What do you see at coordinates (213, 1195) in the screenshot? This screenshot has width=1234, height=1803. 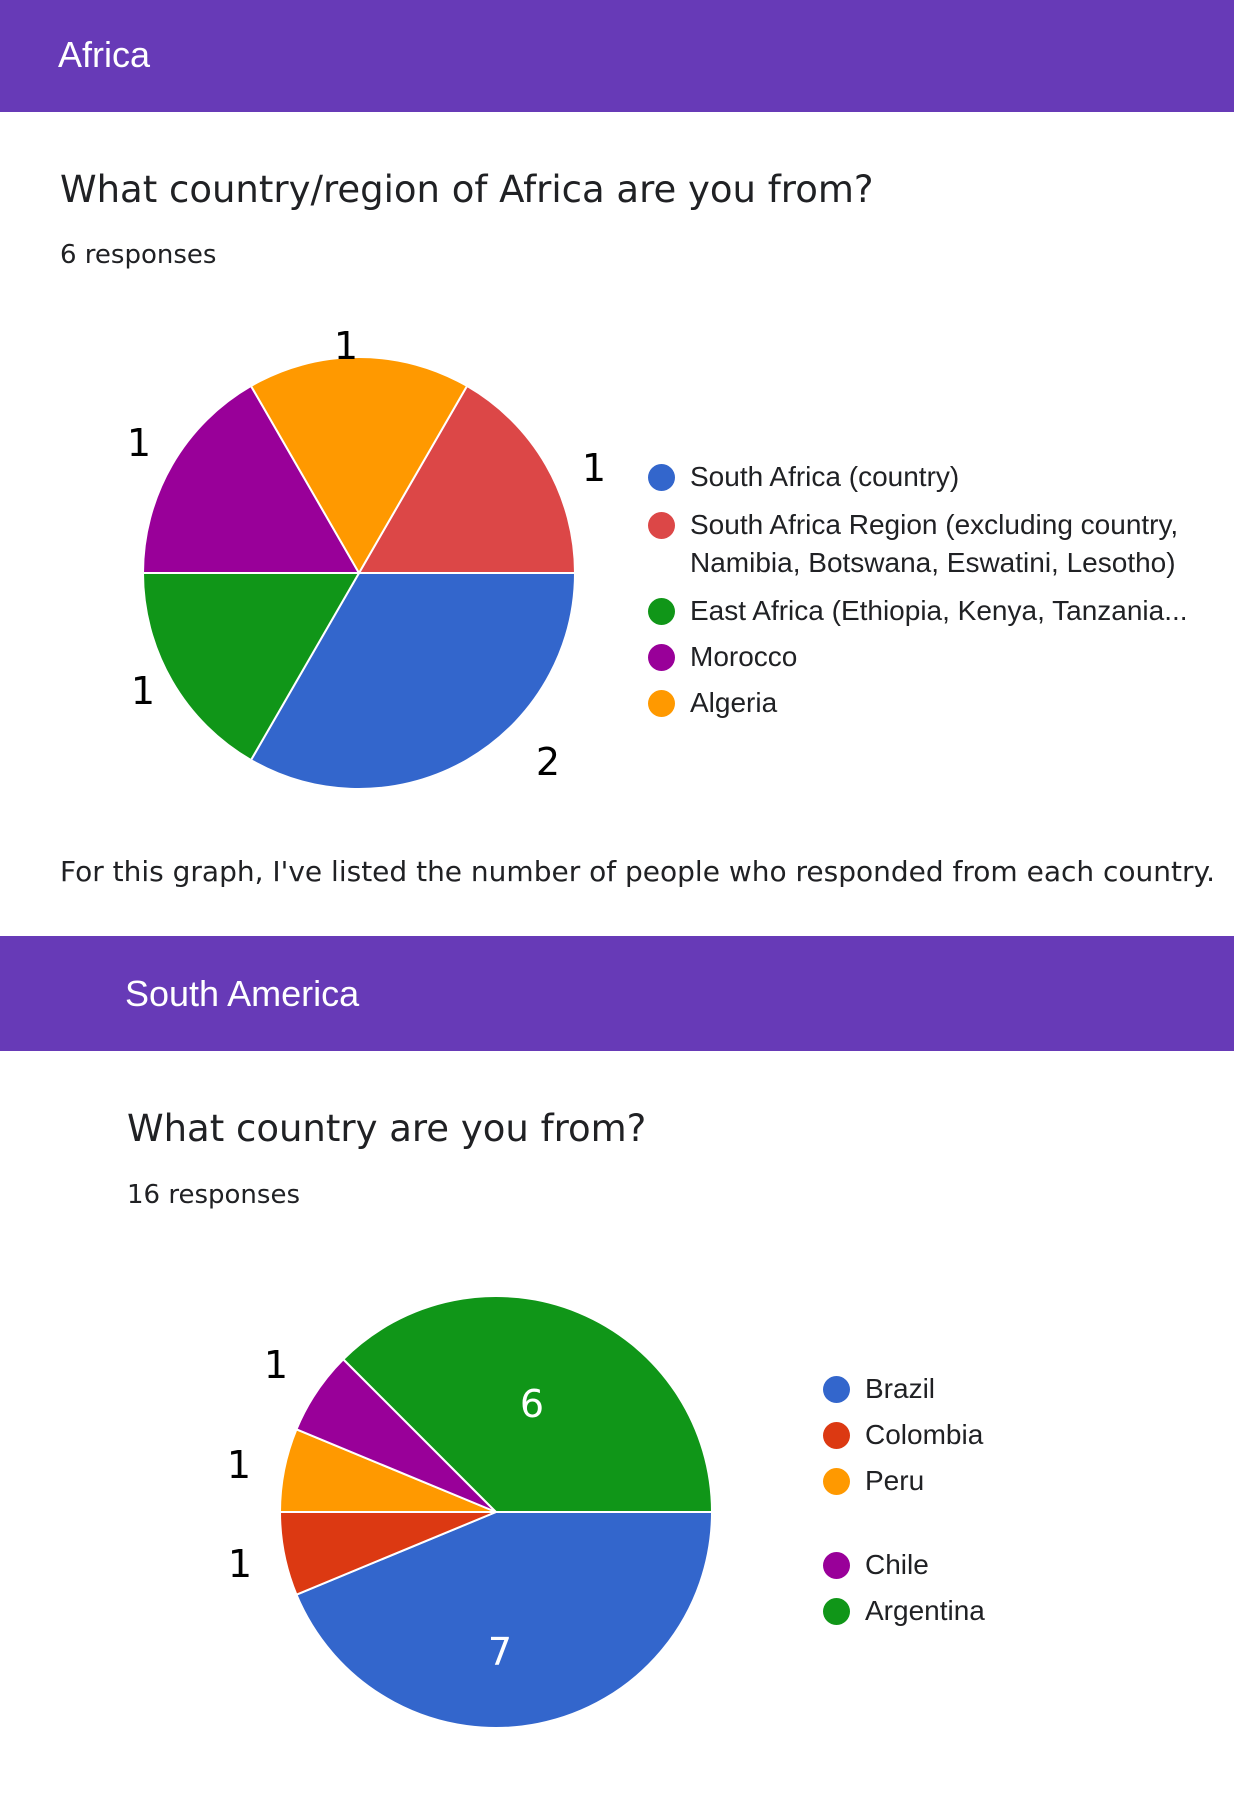 I see `response-count: 16 responses` at bounding box center [213, 1195].